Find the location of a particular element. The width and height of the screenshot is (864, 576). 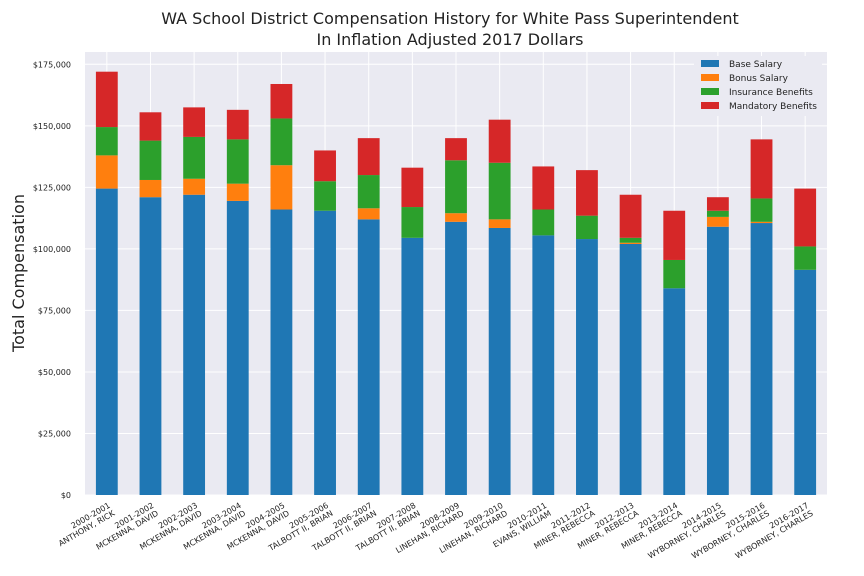

y-tick-label: $100,000 is located at coordinates (52, 249).